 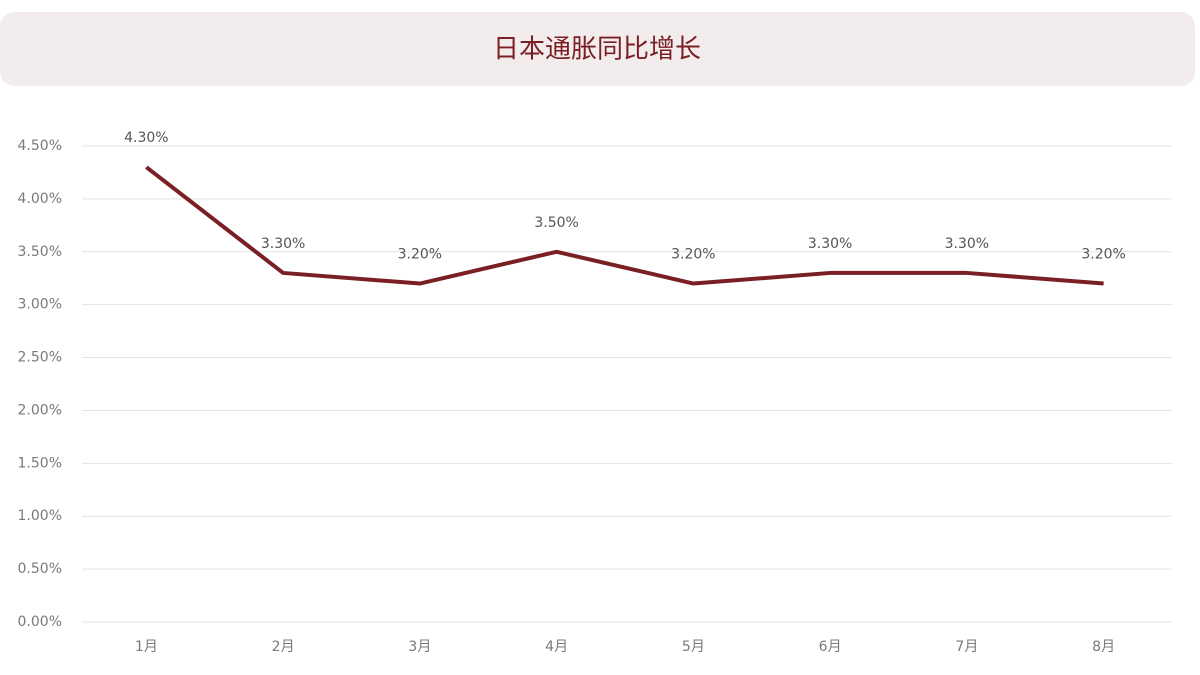 What do you see at coordinates (556, 223) in the screenshot?
I see `value-label: 3.50%` at bounding box center [556, 223].